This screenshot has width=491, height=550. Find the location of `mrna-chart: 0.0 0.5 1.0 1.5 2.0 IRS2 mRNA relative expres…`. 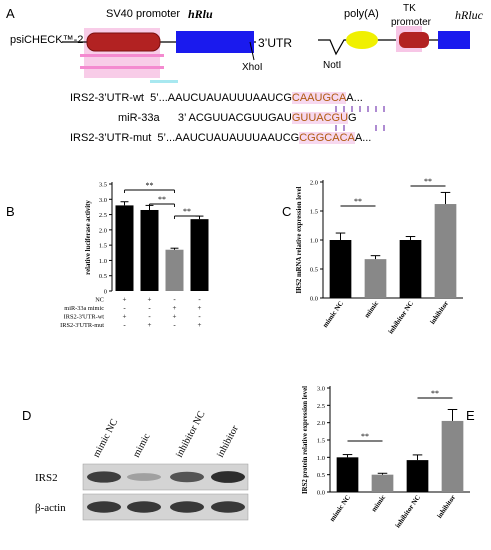

mrna-chart: 0.0 0.5 1.0 1.5 2.0 IRS2 mRNA relative expres… is located at coordinates (379, 256).